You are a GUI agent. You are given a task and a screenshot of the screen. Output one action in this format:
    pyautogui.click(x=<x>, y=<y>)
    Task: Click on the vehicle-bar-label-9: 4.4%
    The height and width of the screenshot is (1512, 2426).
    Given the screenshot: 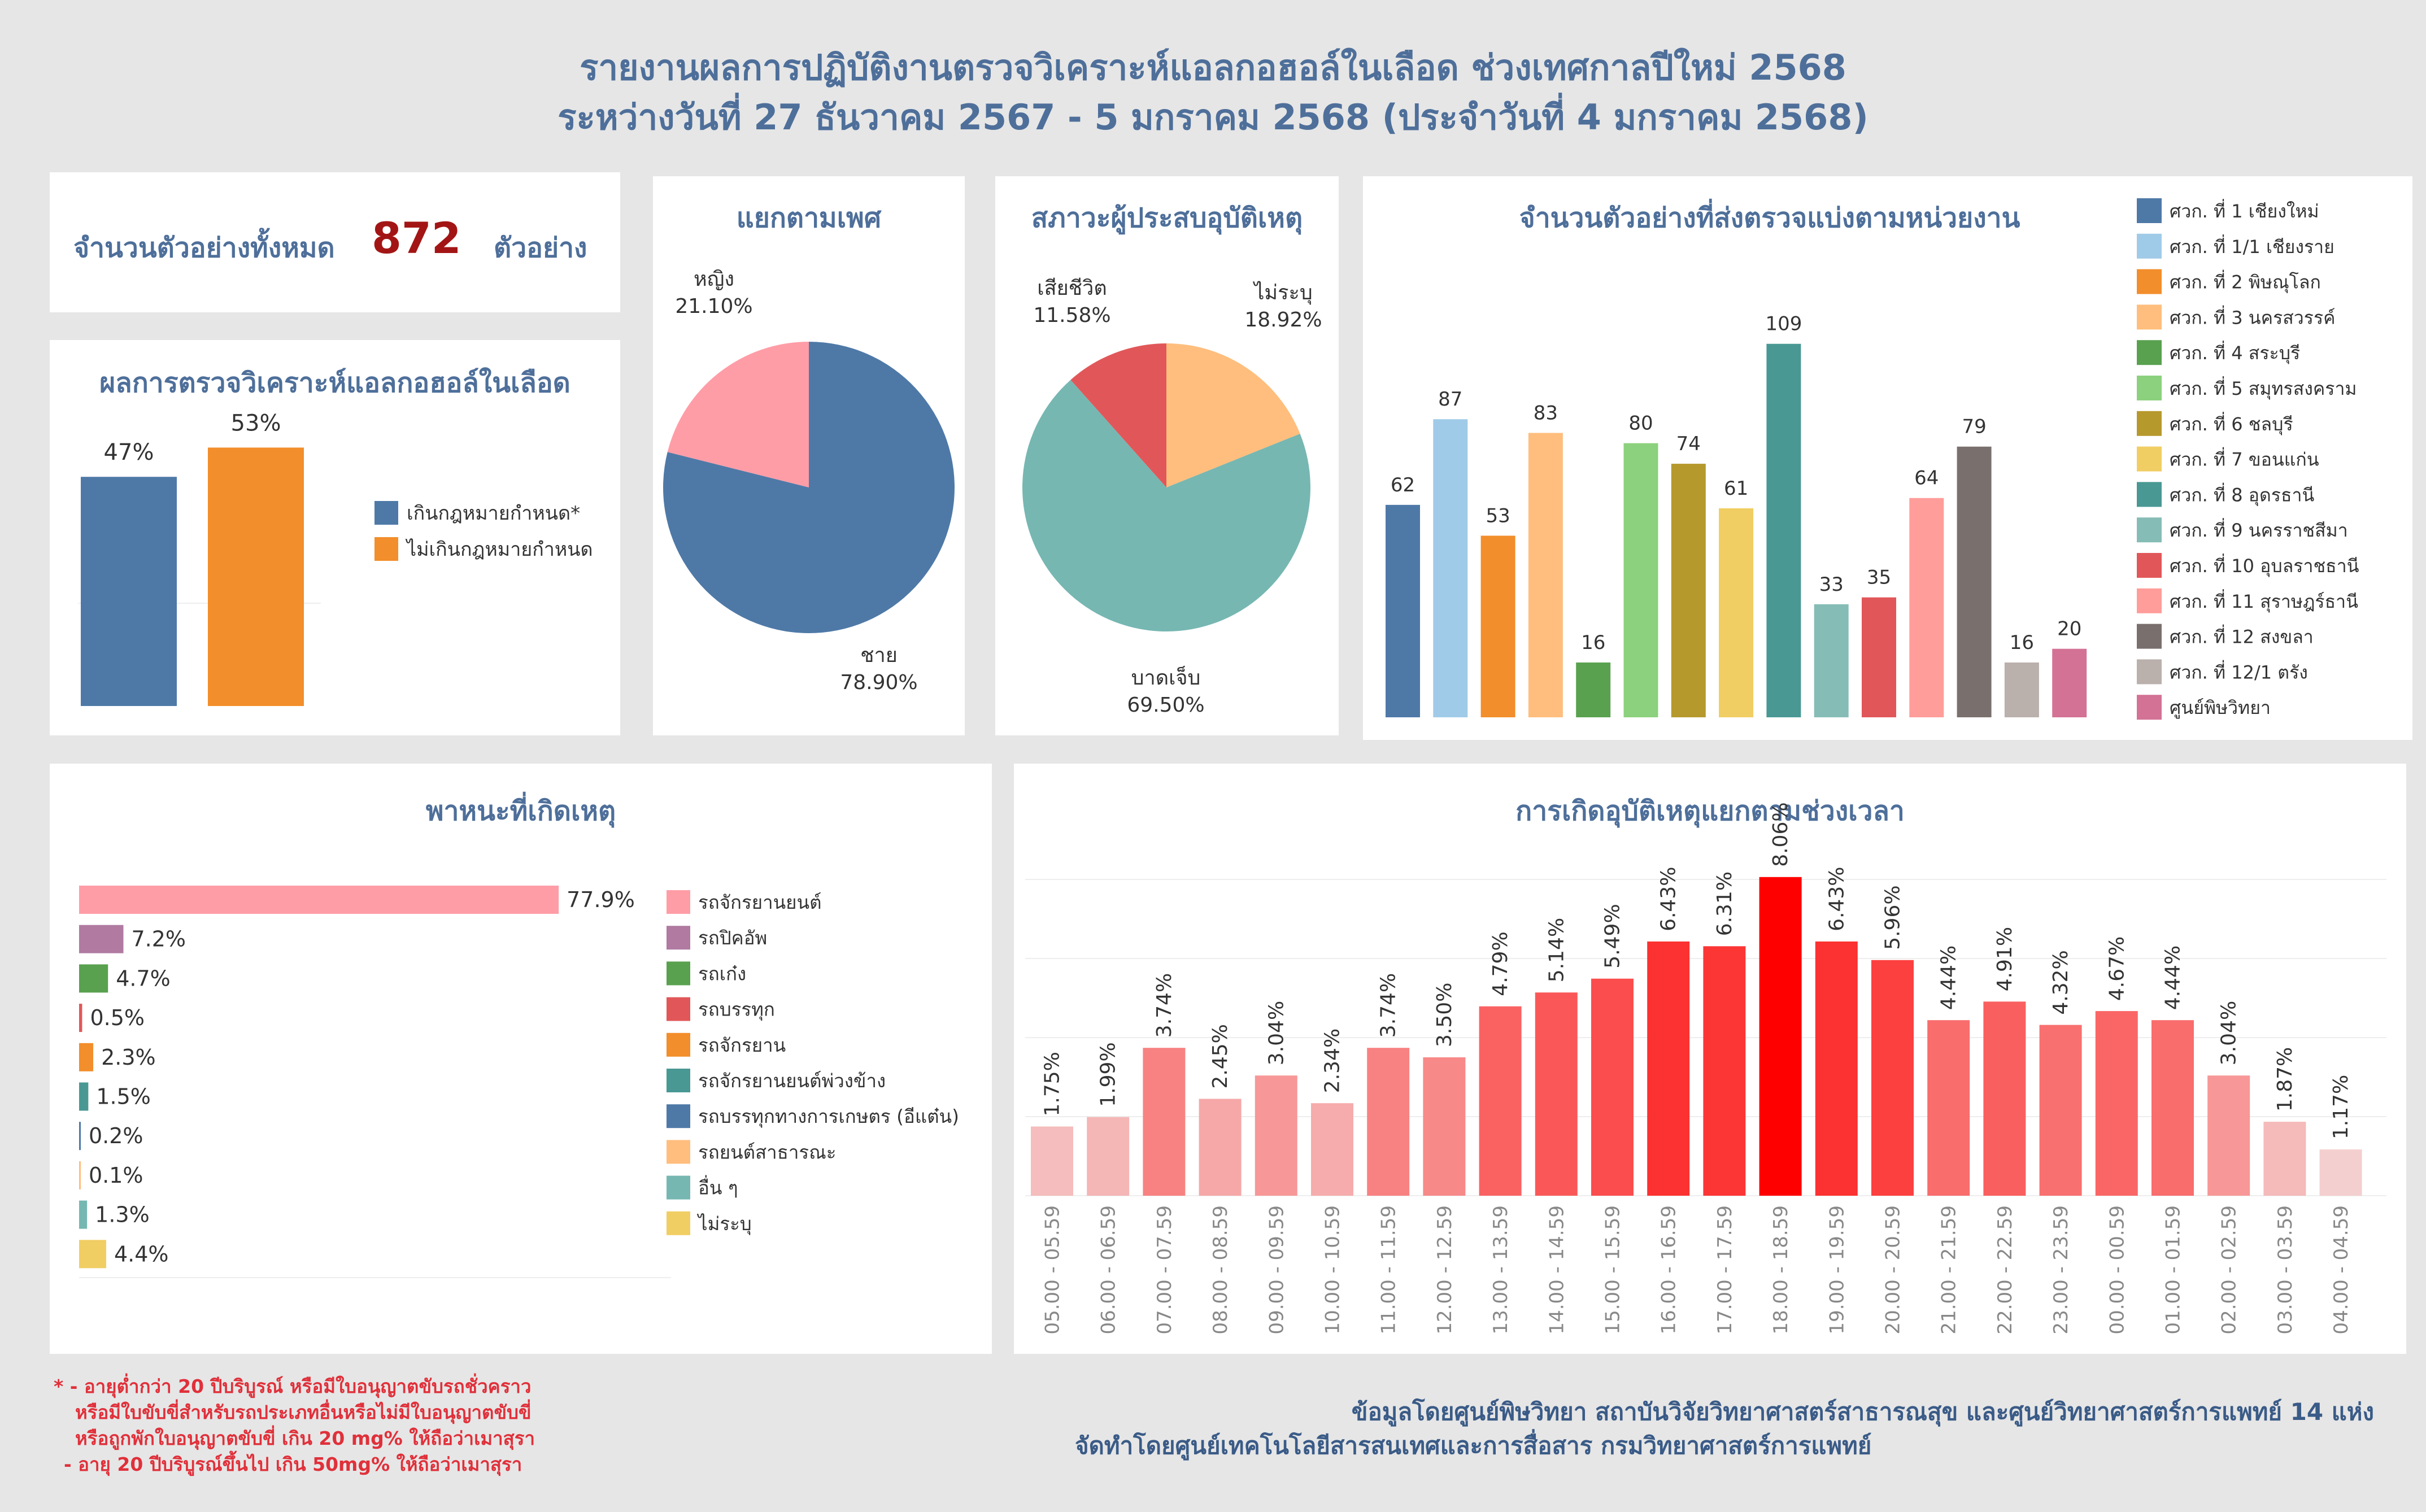 What is the action you would take?
    pyautogui.click(x=141, y=1253)
    